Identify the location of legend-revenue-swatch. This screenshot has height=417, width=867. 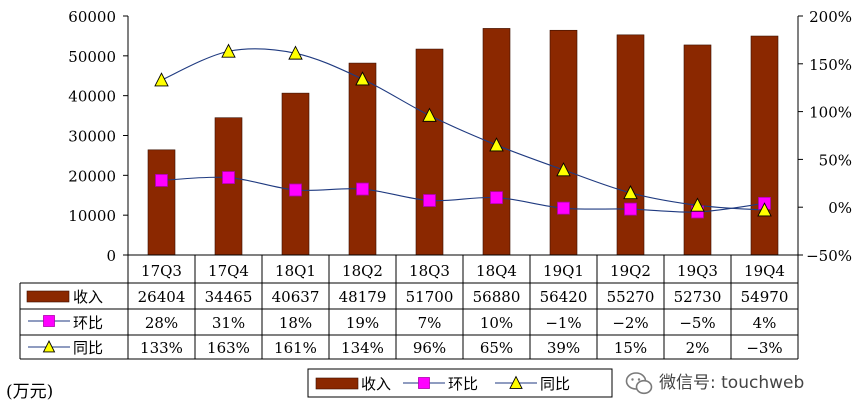
(337, 383).